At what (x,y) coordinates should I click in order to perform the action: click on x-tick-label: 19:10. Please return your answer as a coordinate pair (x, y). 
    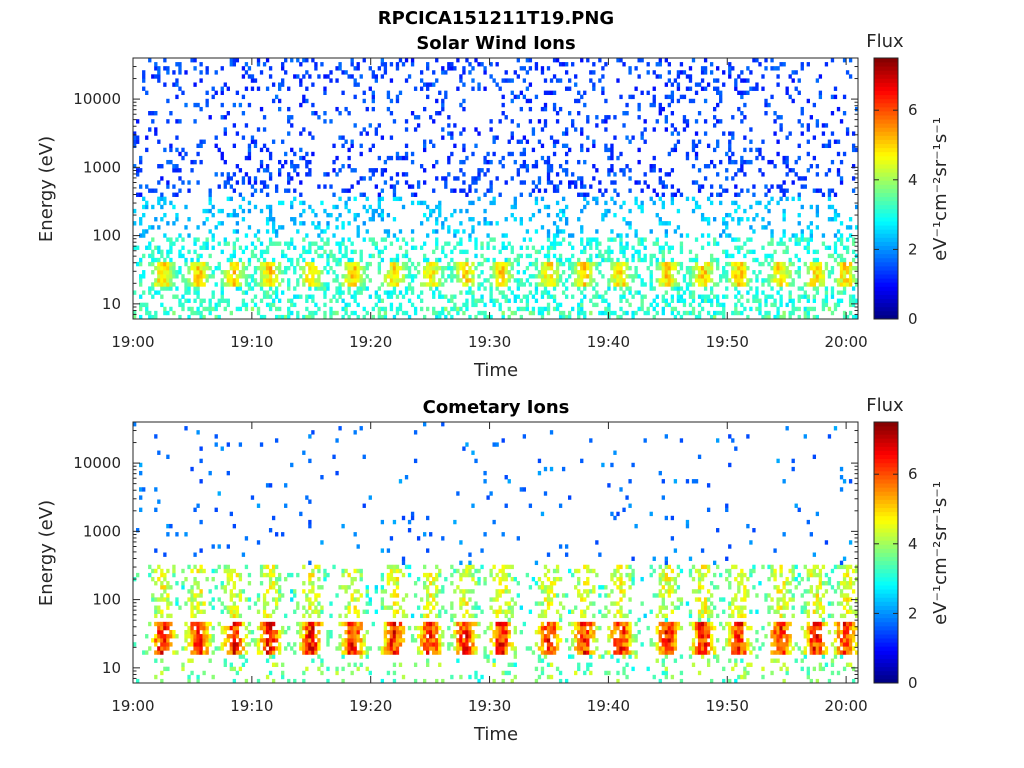
    Looking at the image, I should click on (251, 342).